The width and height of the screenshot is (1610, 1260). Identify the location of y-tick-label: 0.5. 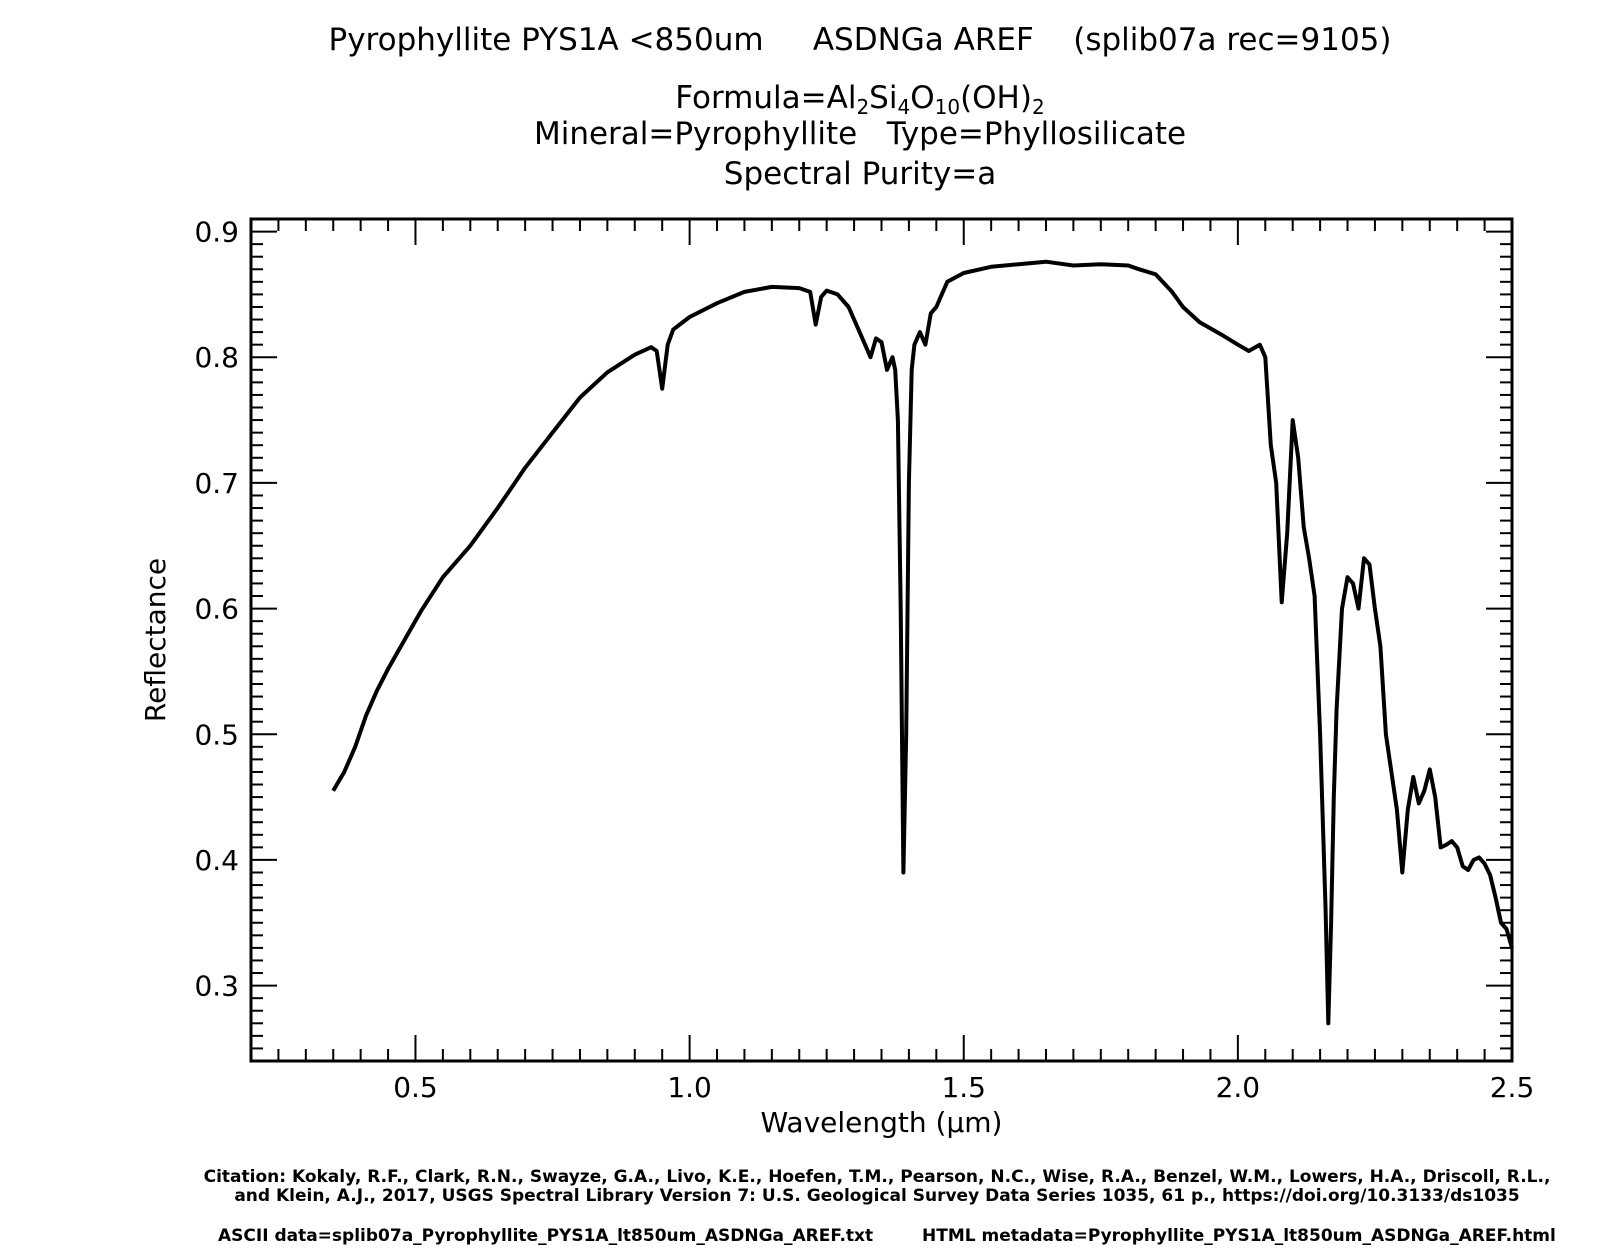
(216, 734).